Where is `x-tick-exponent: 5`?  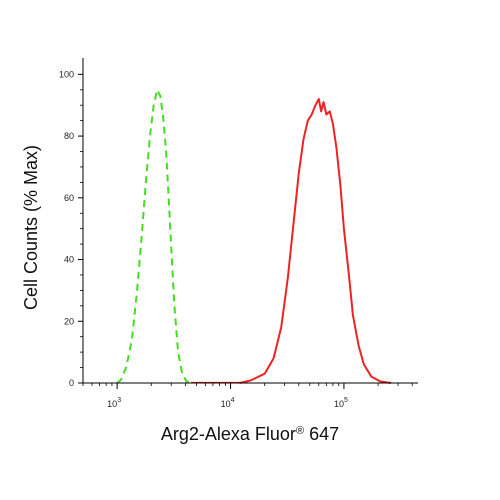 x-tick-exponent: 5 is located at coordinates (346, 400).